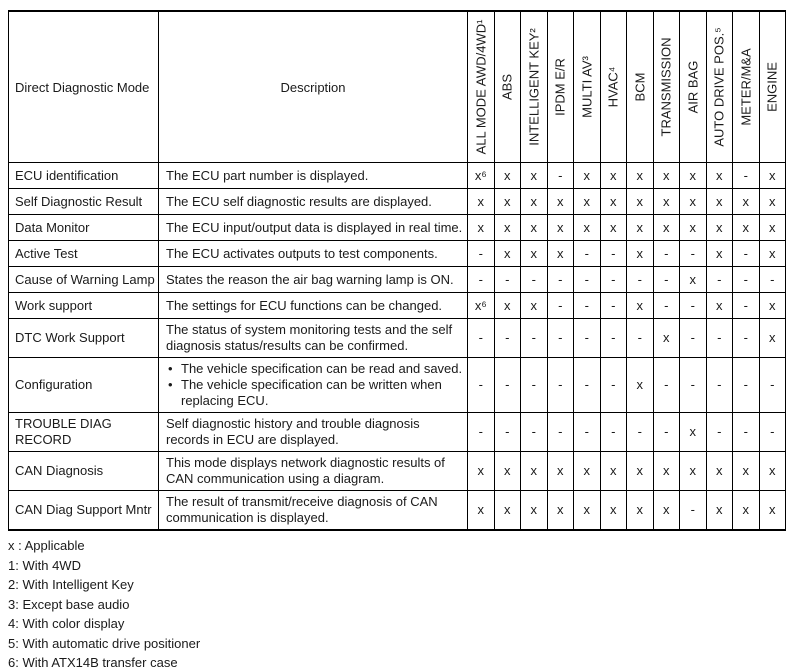 This screenshot has height=669, width=793. Describe the element at coordinates (83, 253) in the screenshot. I see `mode-cell: Active Test` at that location.